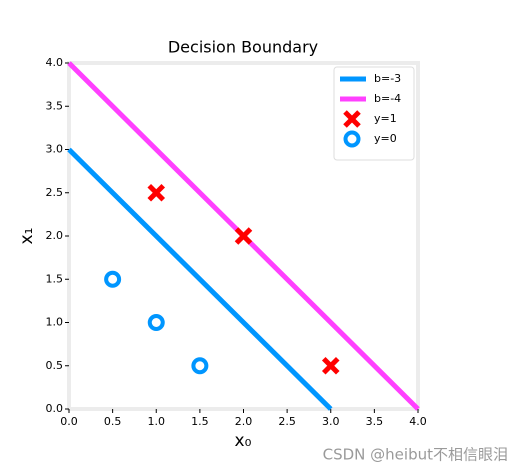  Describe the element at coordinates (157, 421) in the screenshot. I see `x-tick-label: 1.0` at that location.